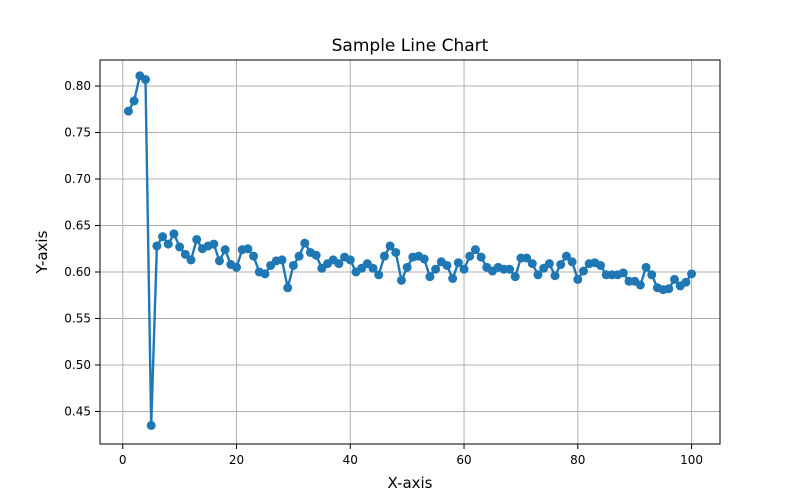 This screenshot has width=800, height=500. I want to click on y-axis-label: Y-axis, so click(42, 252).